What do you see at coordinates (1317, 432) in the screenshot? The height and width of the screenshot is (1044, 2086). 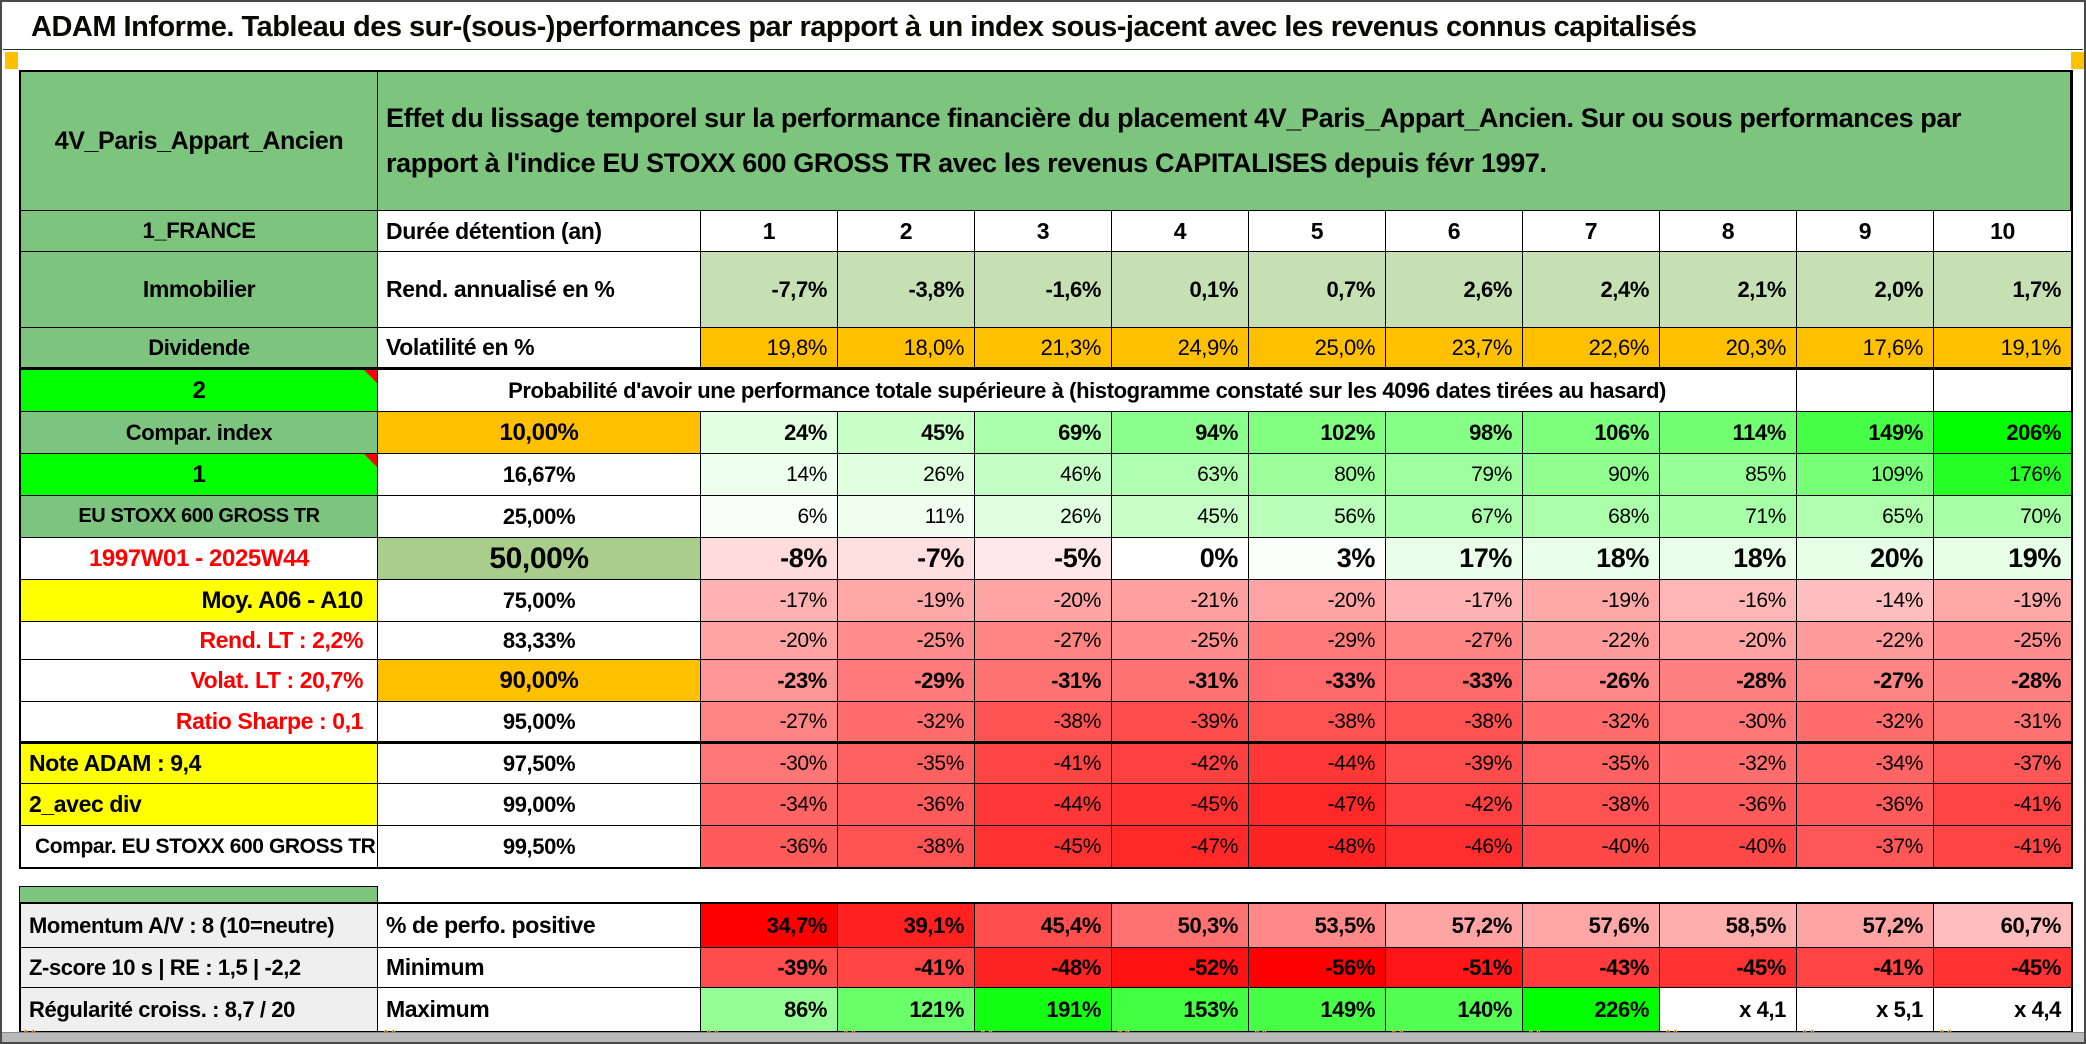 I see `data-cell-p10-c5: 102%` at bounding box center [1317, 432].